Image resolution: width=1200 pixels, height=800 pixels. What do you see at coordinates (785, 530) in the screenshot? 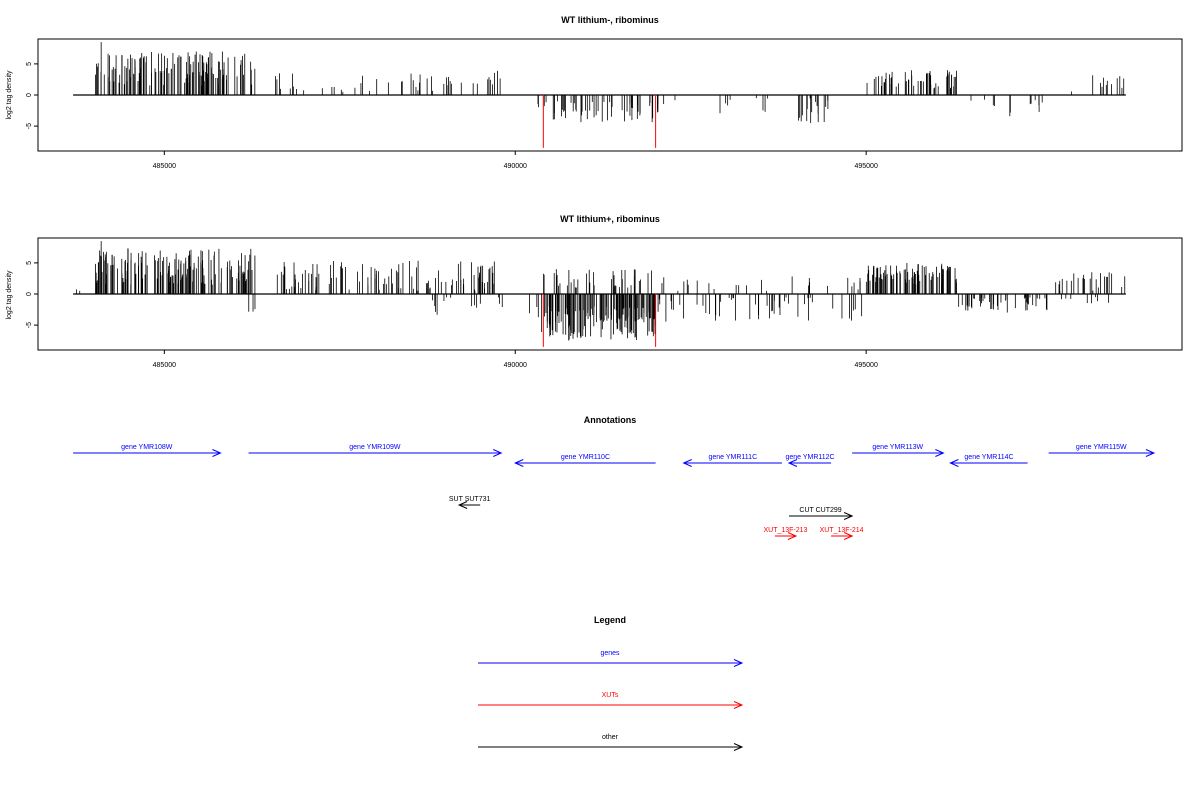
I see `feature-label: XUT_13F-213` at bounding box center [785, 530].